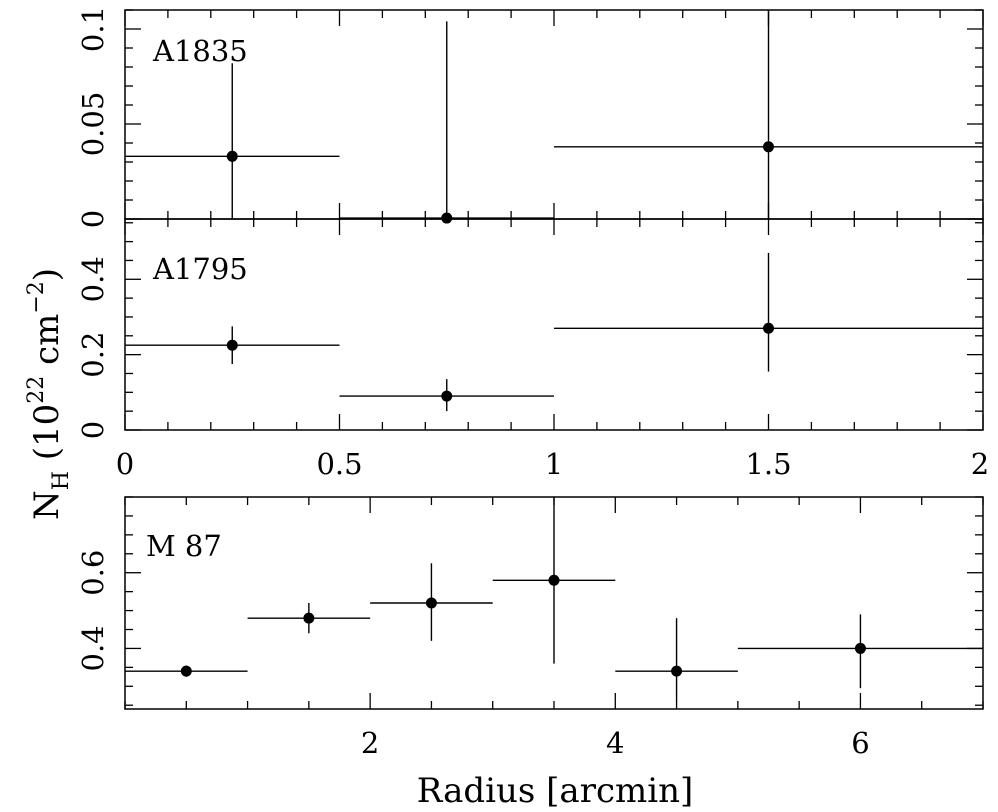 The image size is (998, 812). Describe the element at coordinates (555, 791) in the screenshot. I see `x-axis-title: Radius [arcmin]` at that location.